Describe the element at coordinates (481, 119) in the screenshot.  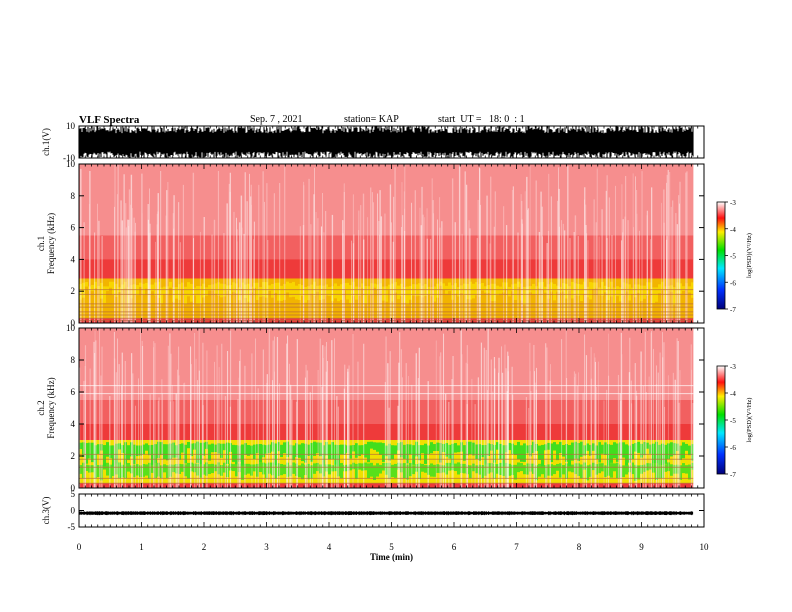
I see `start-time-label: start UT = 18: 0 : 1` at that location.